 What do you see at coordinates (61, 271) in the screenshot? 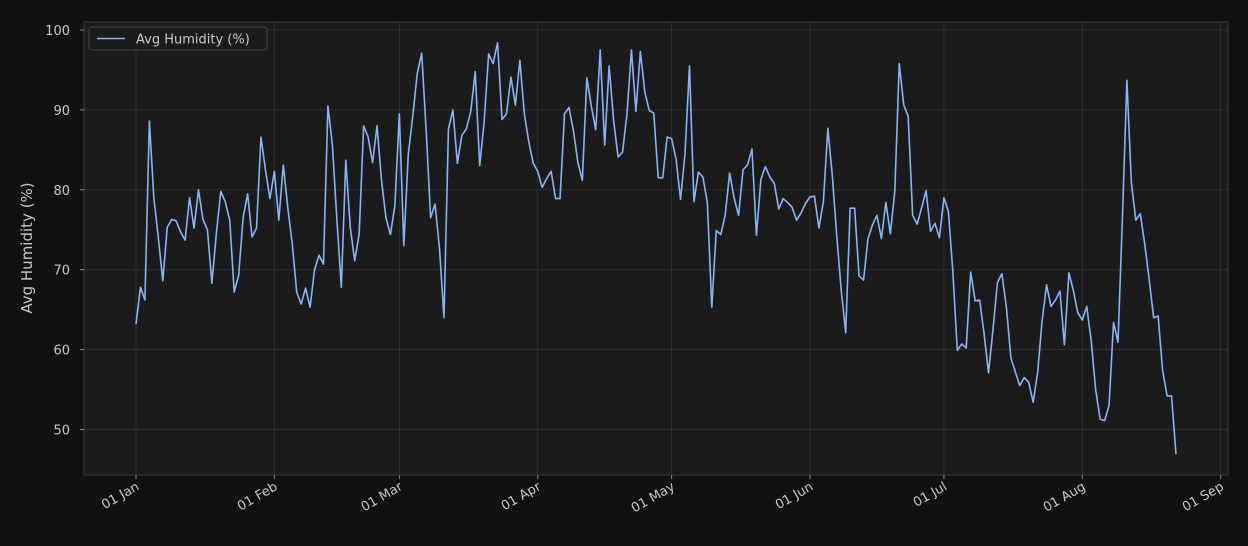
I see `y-tick-label: 70` at bounding box center [61, 271].